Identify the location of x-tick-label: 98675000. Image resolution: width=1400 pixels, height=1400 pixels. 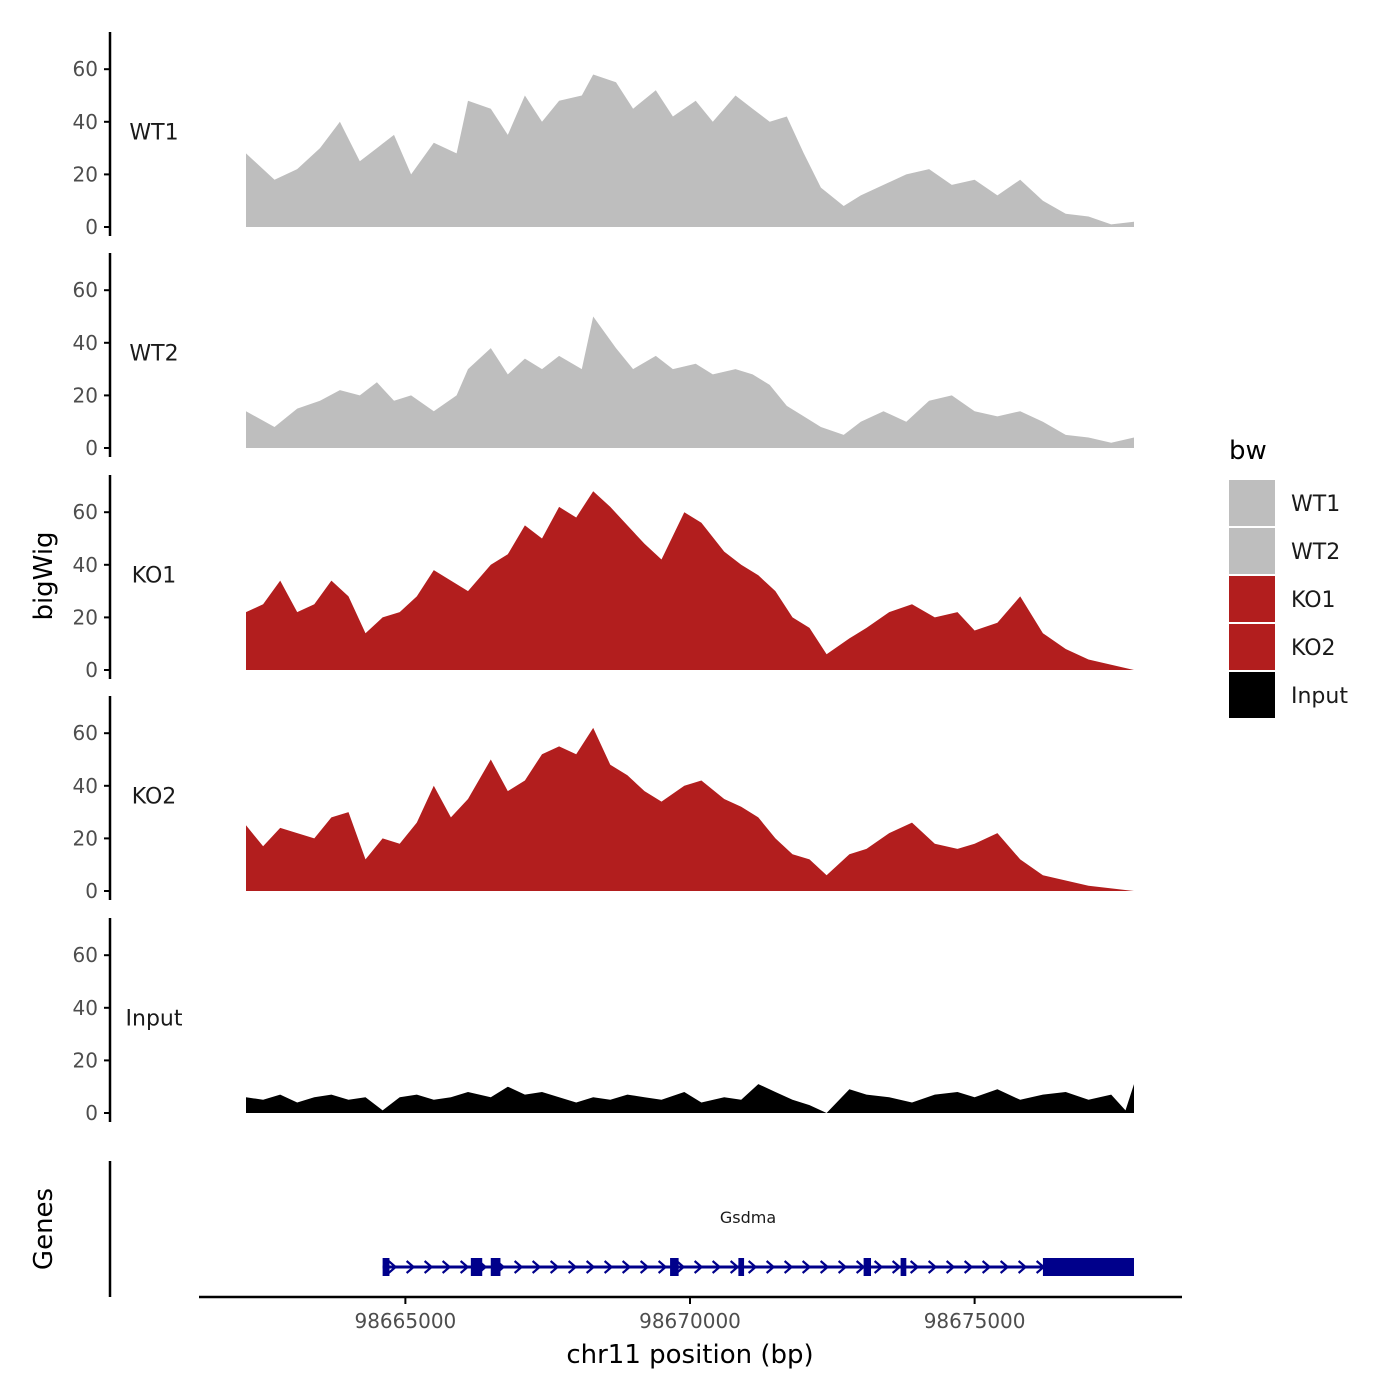
(975, 1321).